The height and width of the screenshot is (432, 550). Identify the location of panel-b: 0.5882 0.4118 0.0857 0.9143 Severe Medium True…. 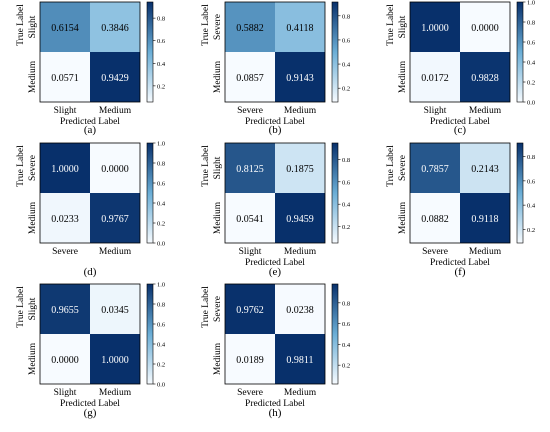
(276, 68).